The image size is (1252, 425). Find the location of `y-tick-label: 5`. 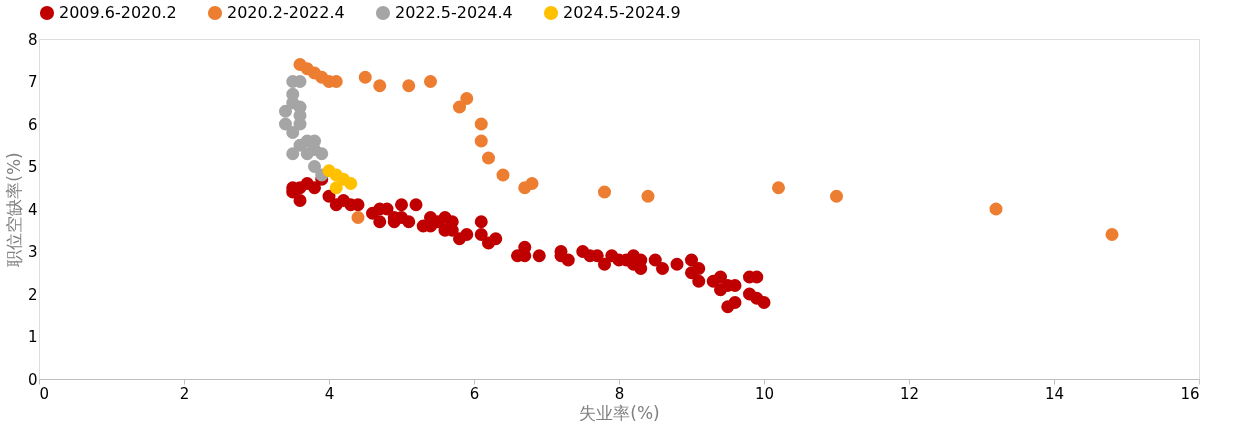

y-tick-label: 5 is located at coordinates (32, 167).